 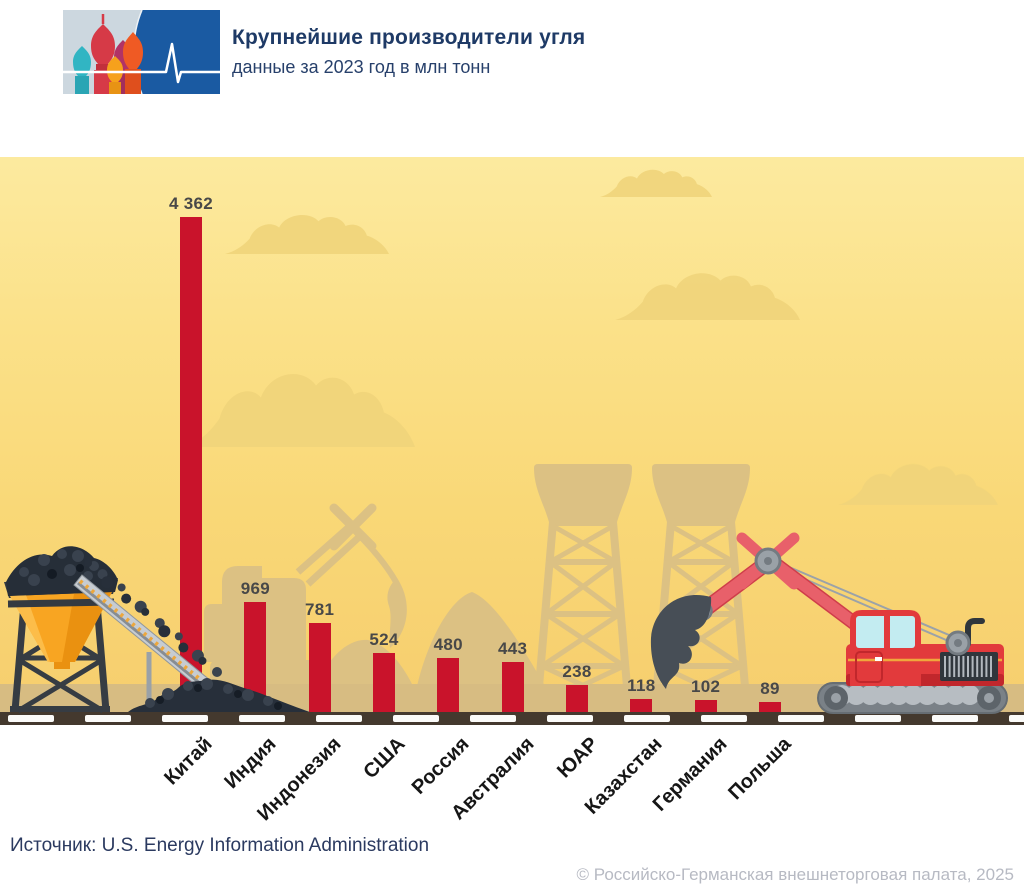 What do you see at coordinates (108, 54) in the screenshot?
I see `cathedral-domes-icon` at bounding box center [108, 54].